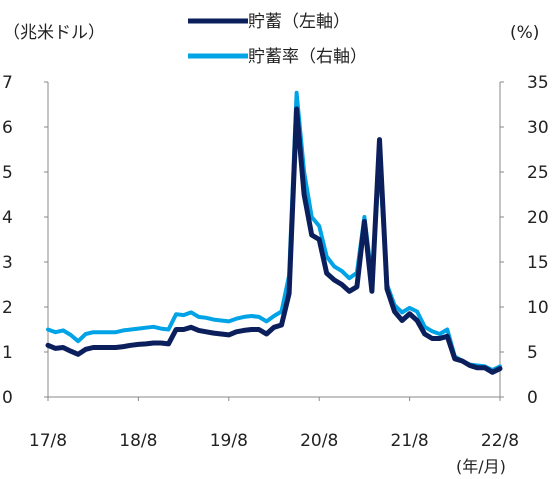 The height and width of the screenshot is (479, 552). What do you see at coordinates (538, 128) in the screenshot?
I see `y-right-tick-label: 30` at bounding box center [538, 128].